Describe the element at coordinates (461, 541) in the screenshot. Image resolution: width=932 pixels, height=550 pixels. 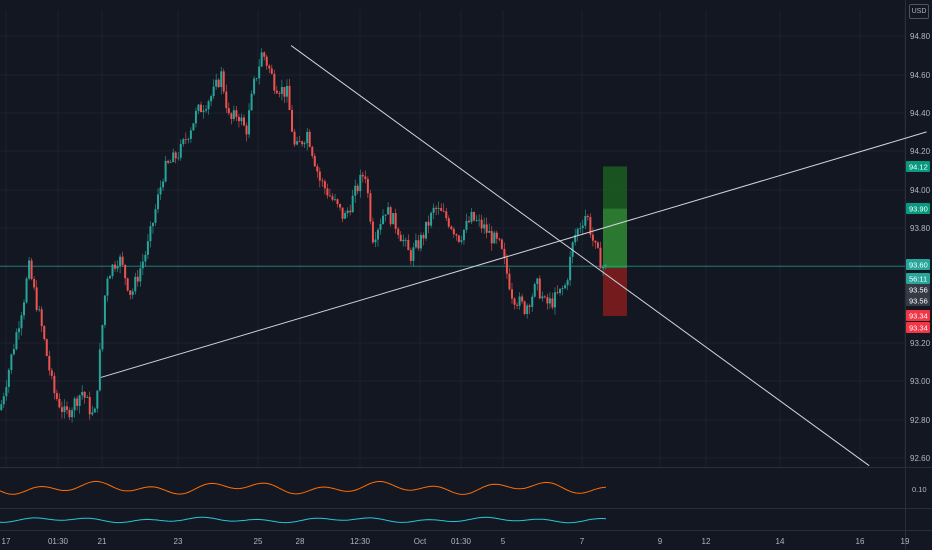
I see `time-tick-label: 01:30` at that location.